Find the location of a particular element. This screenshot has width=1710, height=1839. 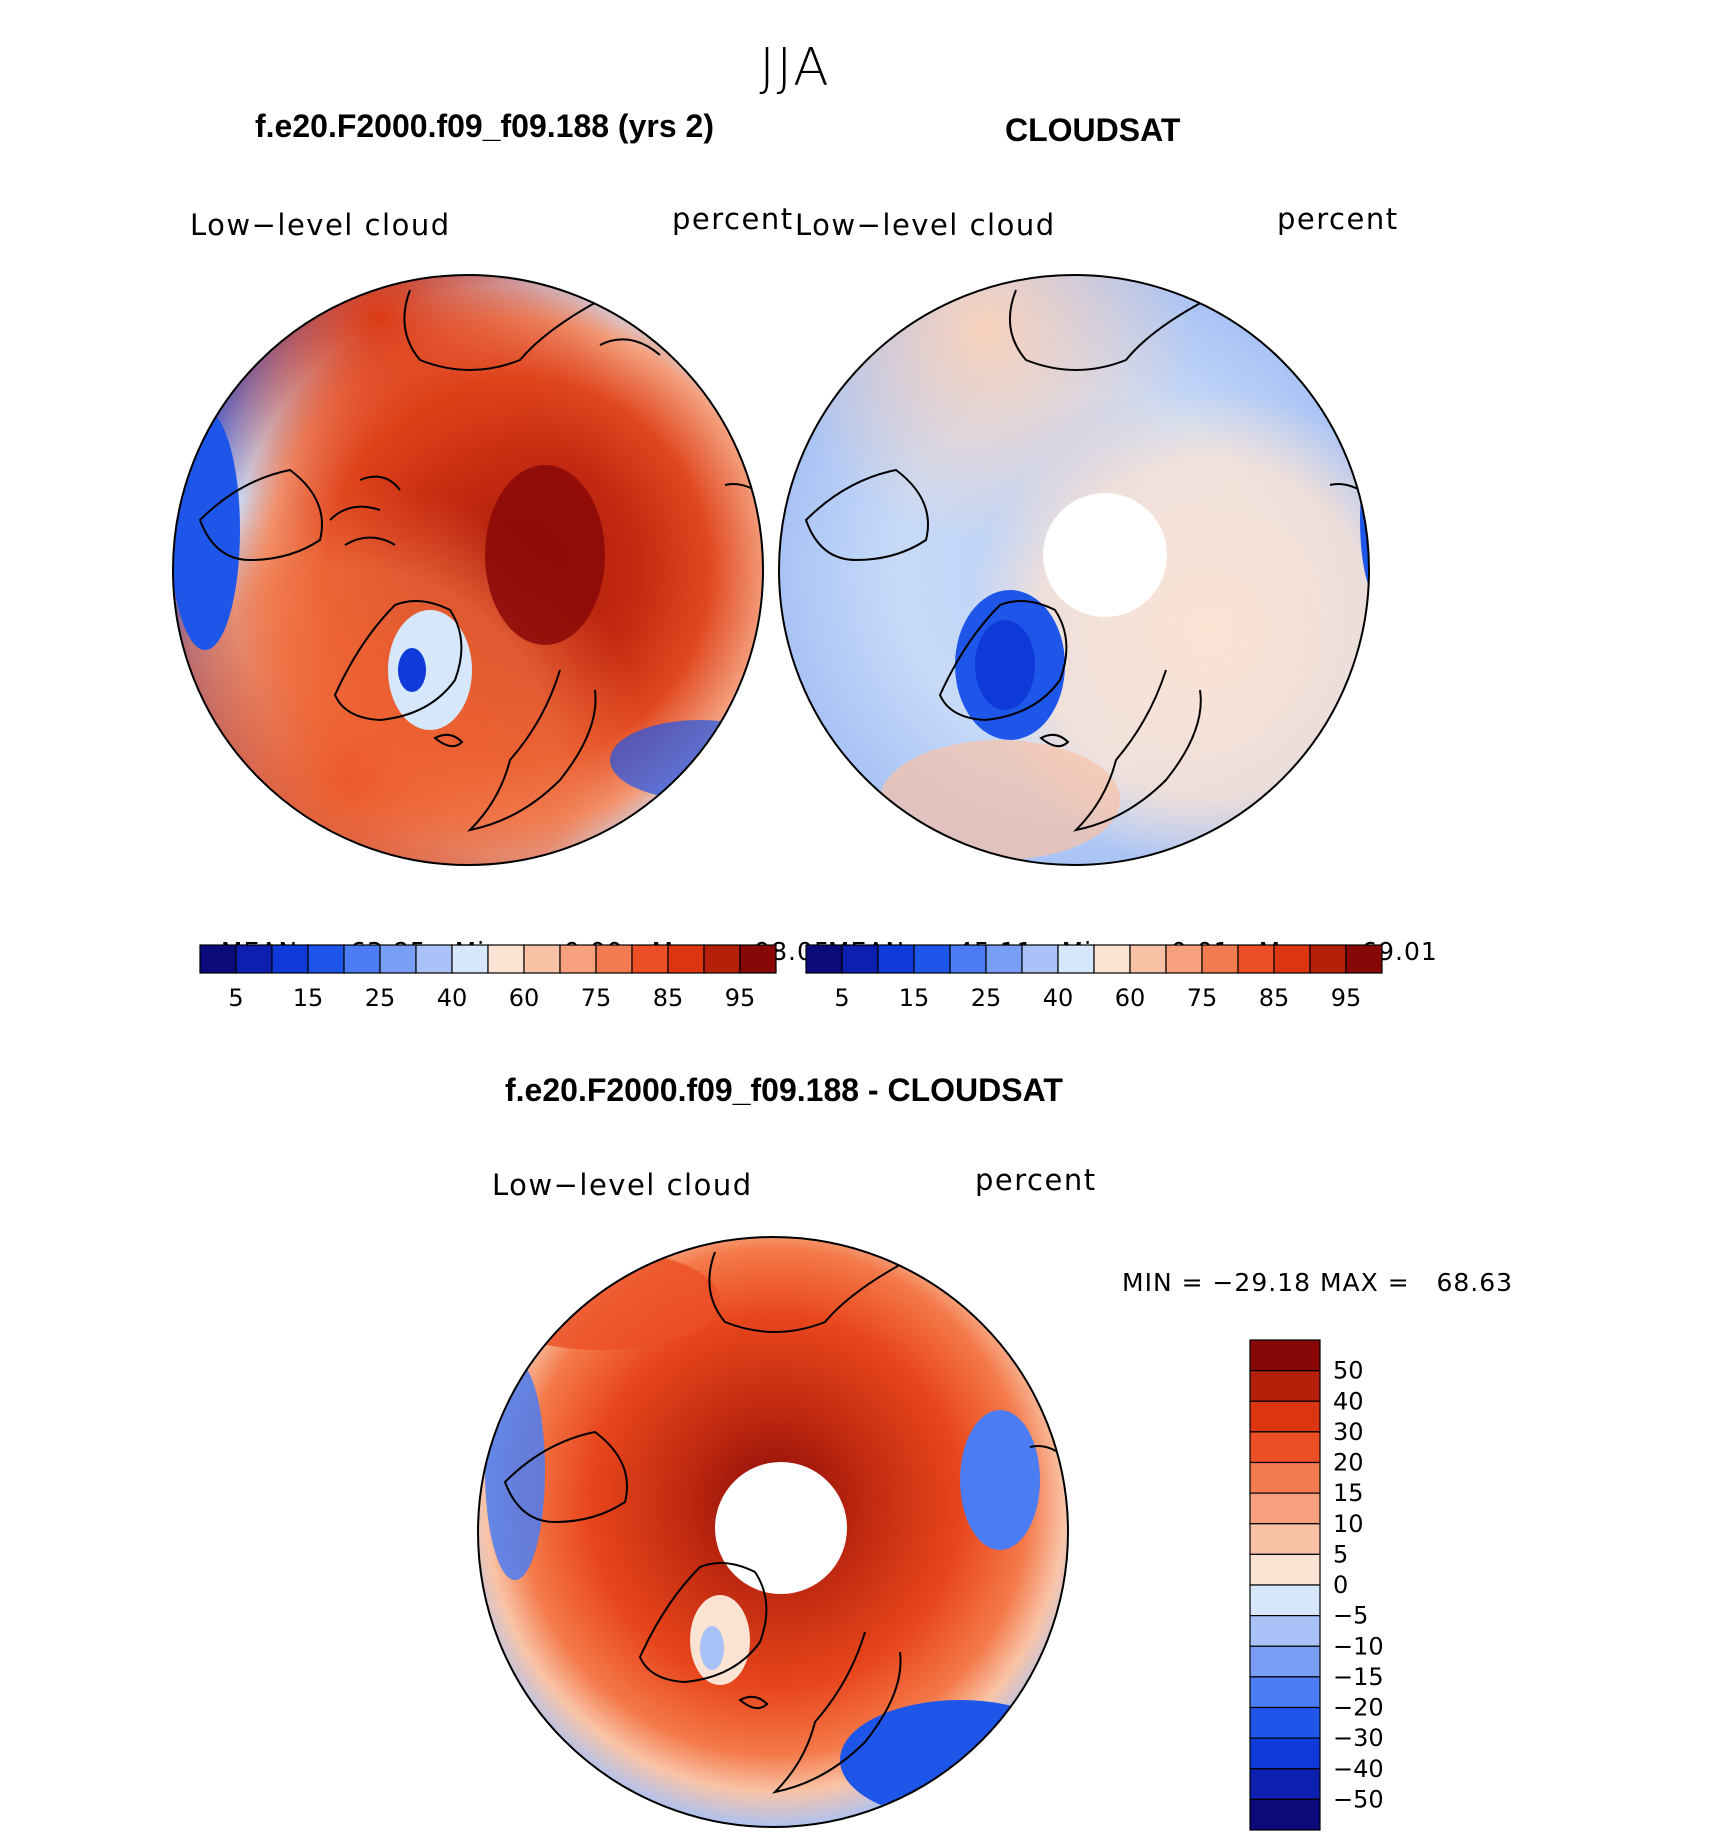

colorbar-label: −10 is located at coordinates (1358, 1646).